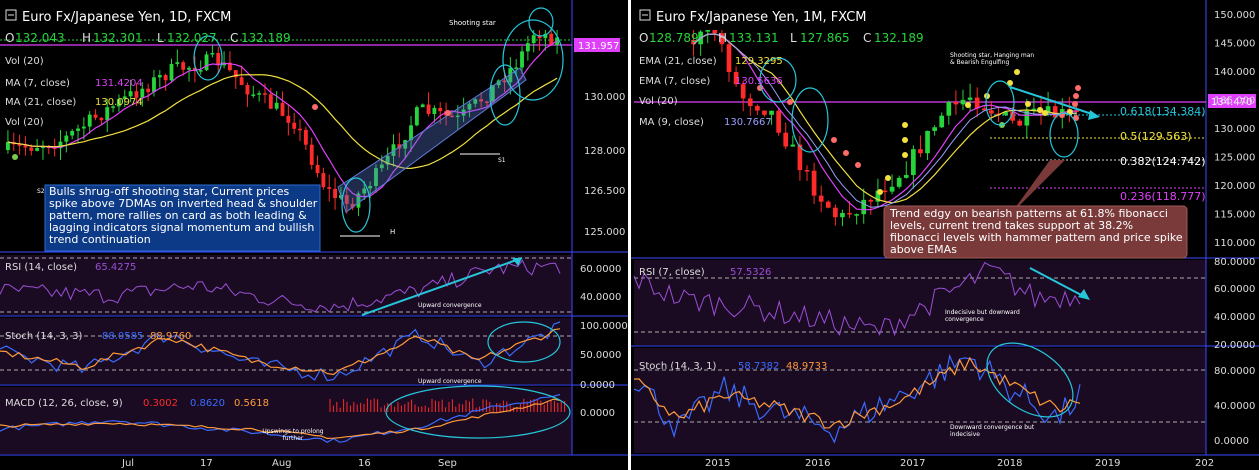 The width and height of the screenshot is (1259, 470). I want to click on left-s2-label: S2, so click(41, 191).